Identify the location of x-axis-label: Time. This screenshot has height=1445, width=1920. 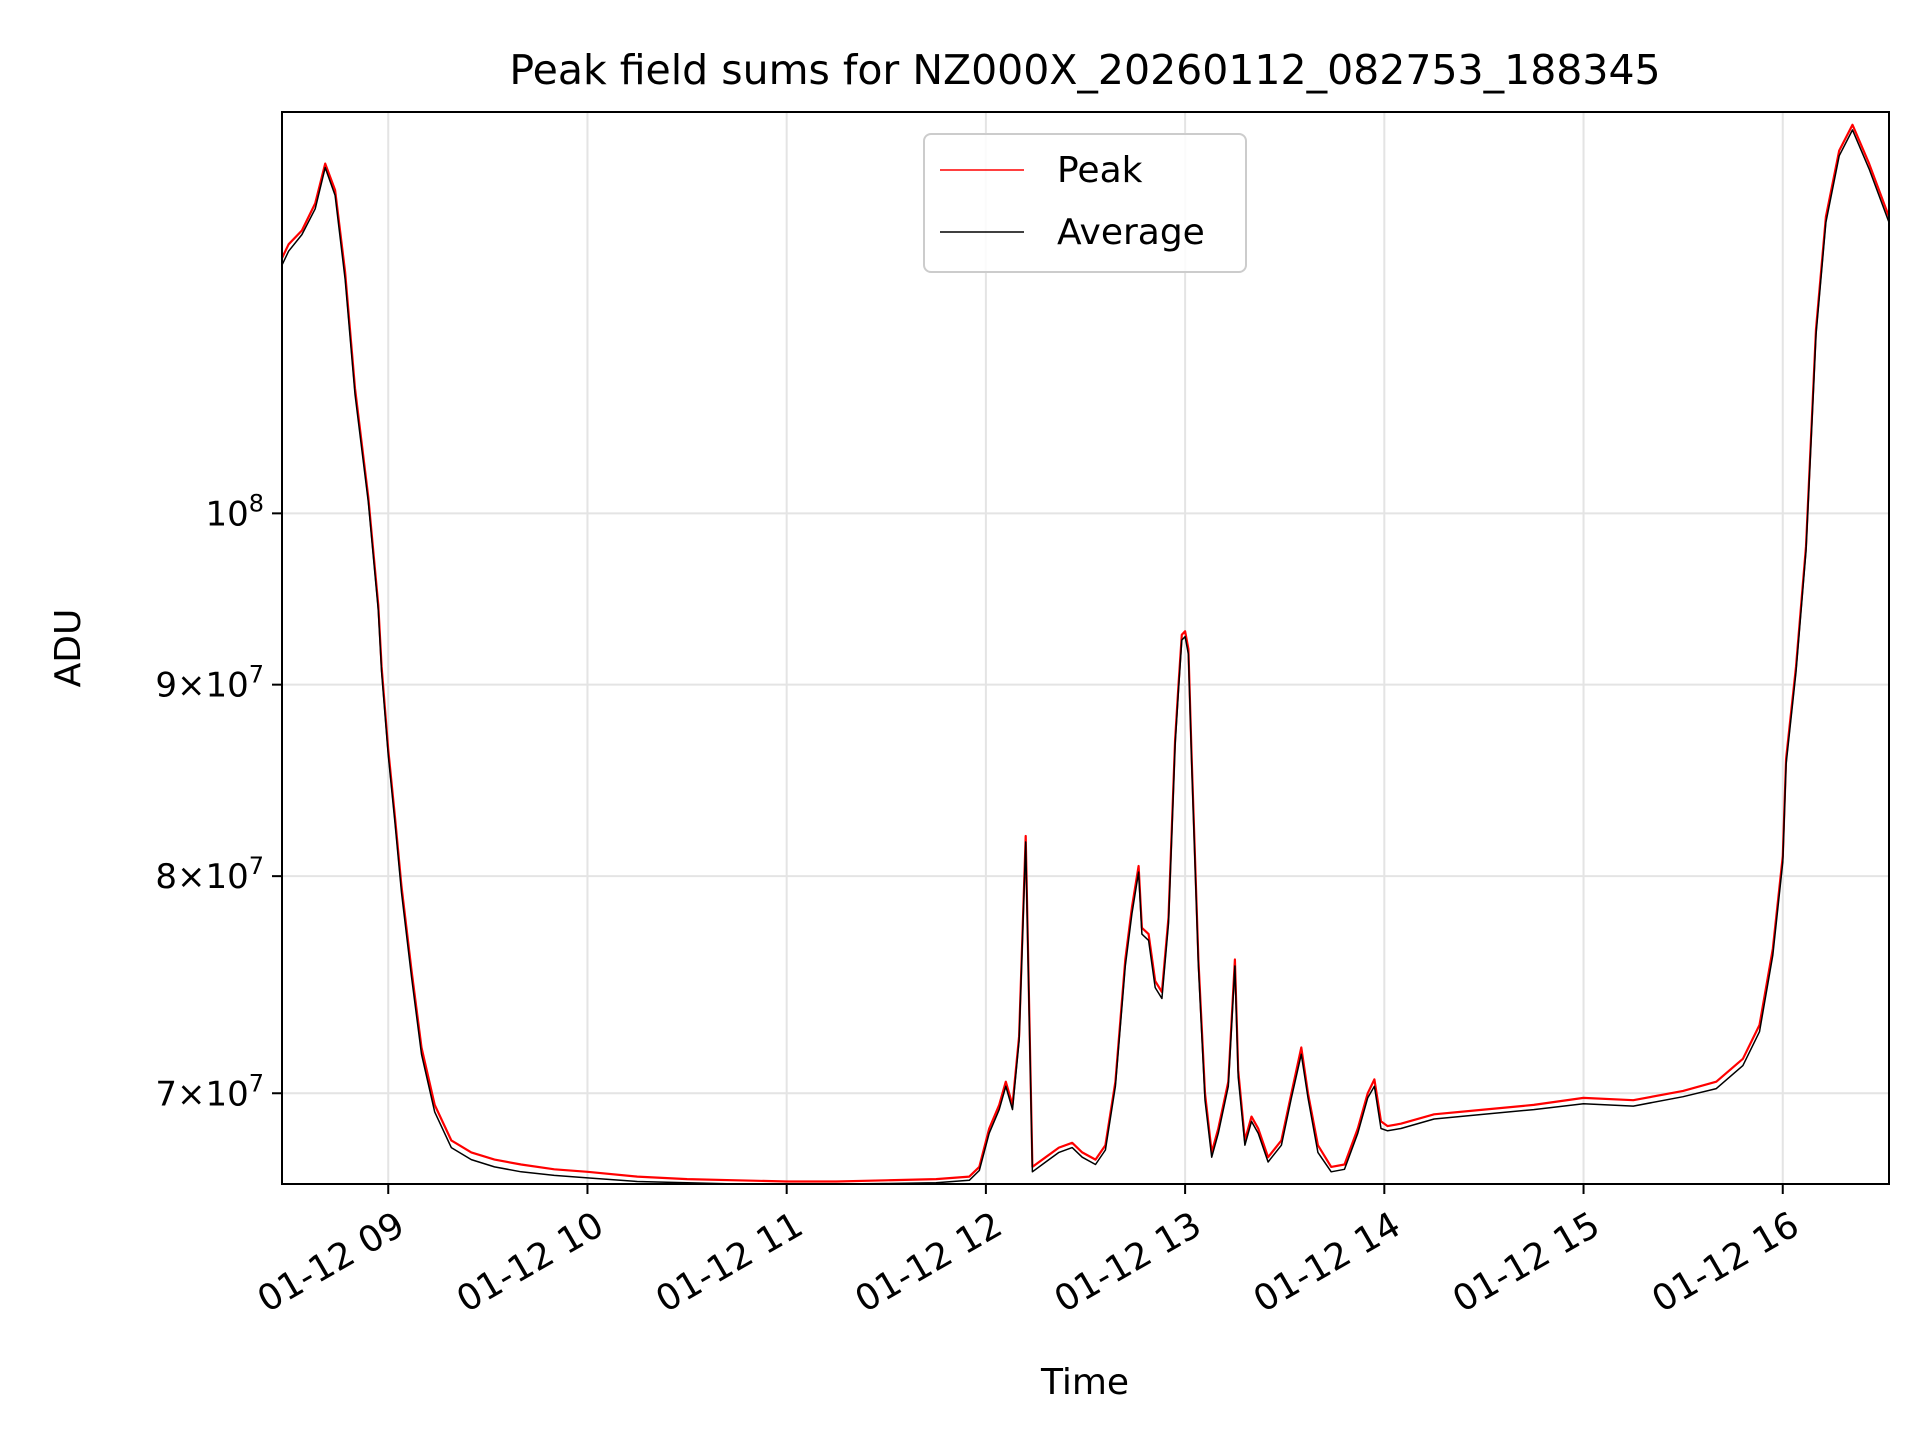
(1084, 1382).